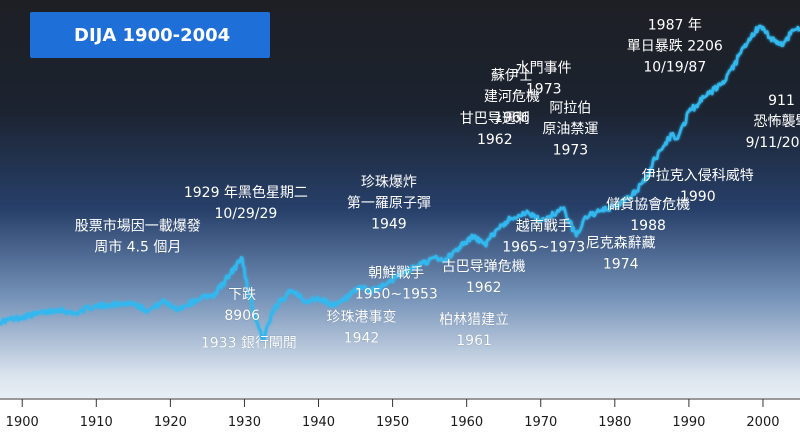  Describe the element at coordinates (544, 79) in the screenshot. I see `annotation: 水門事件 1973` at that location.